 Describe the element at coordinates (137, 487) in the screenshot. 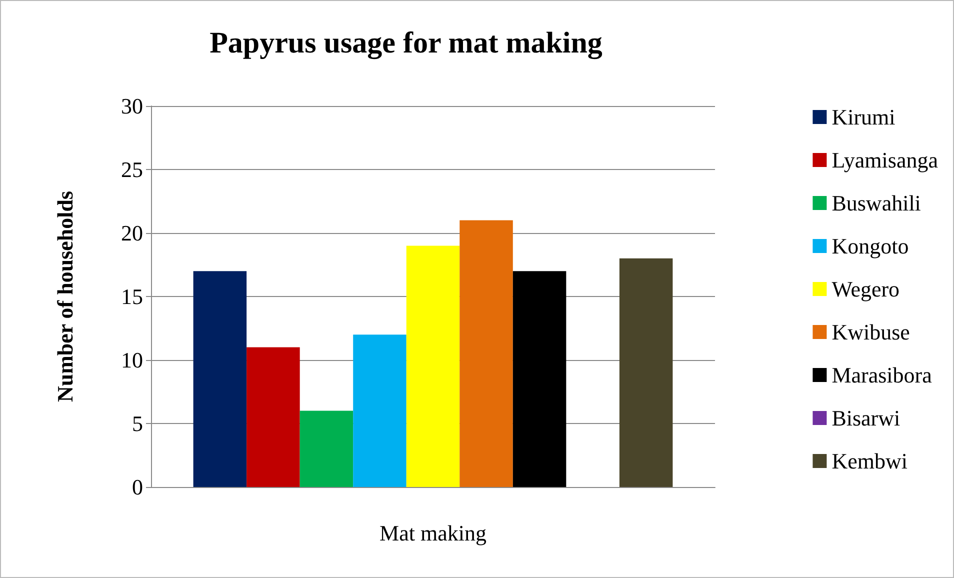

I see `y-tick-label: 0` at that location.